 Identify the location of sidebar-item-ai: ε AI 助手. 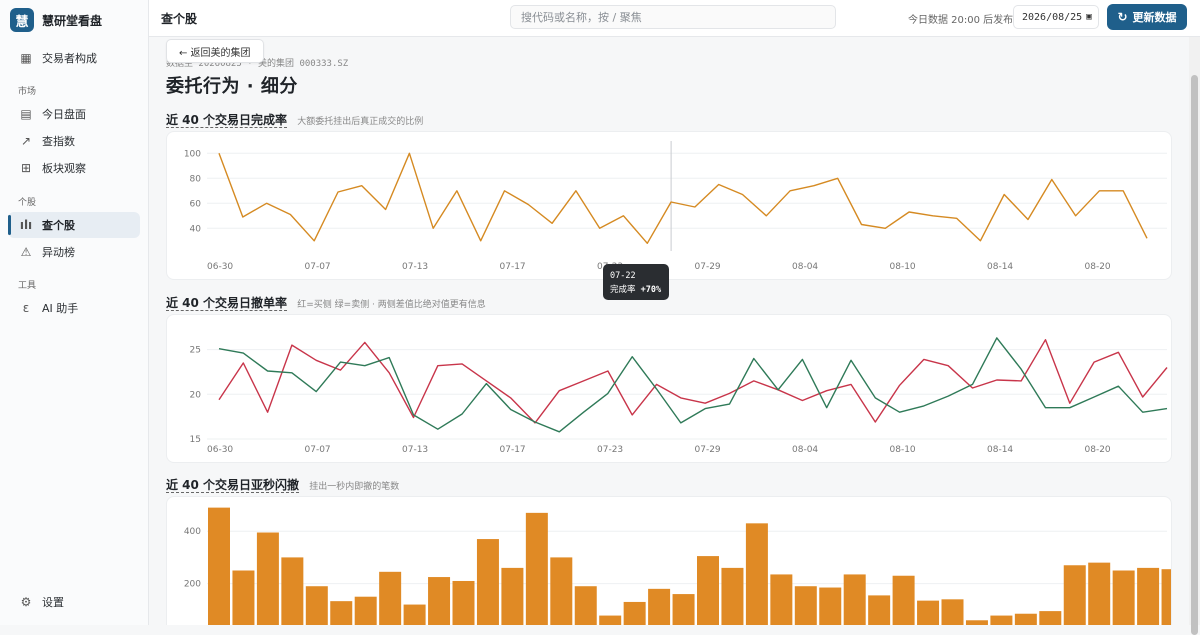
(74, 308).